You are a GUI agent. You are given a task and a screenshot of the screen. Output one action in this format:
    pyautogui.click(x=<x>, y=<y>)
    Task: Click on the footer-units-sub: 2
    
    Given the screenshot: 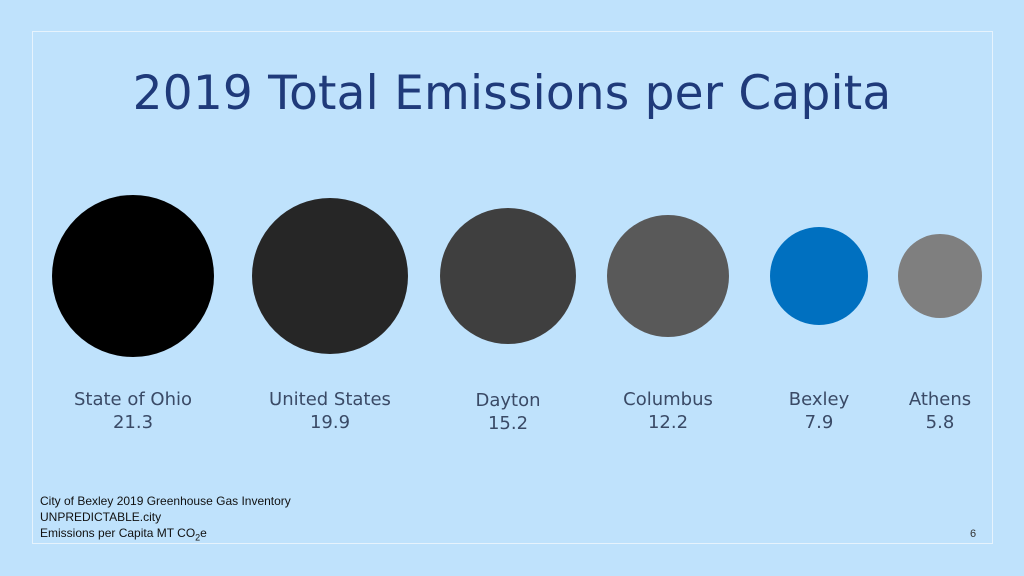 What is the action you would take?
    pyautogui.click(x=198, y=537)
    